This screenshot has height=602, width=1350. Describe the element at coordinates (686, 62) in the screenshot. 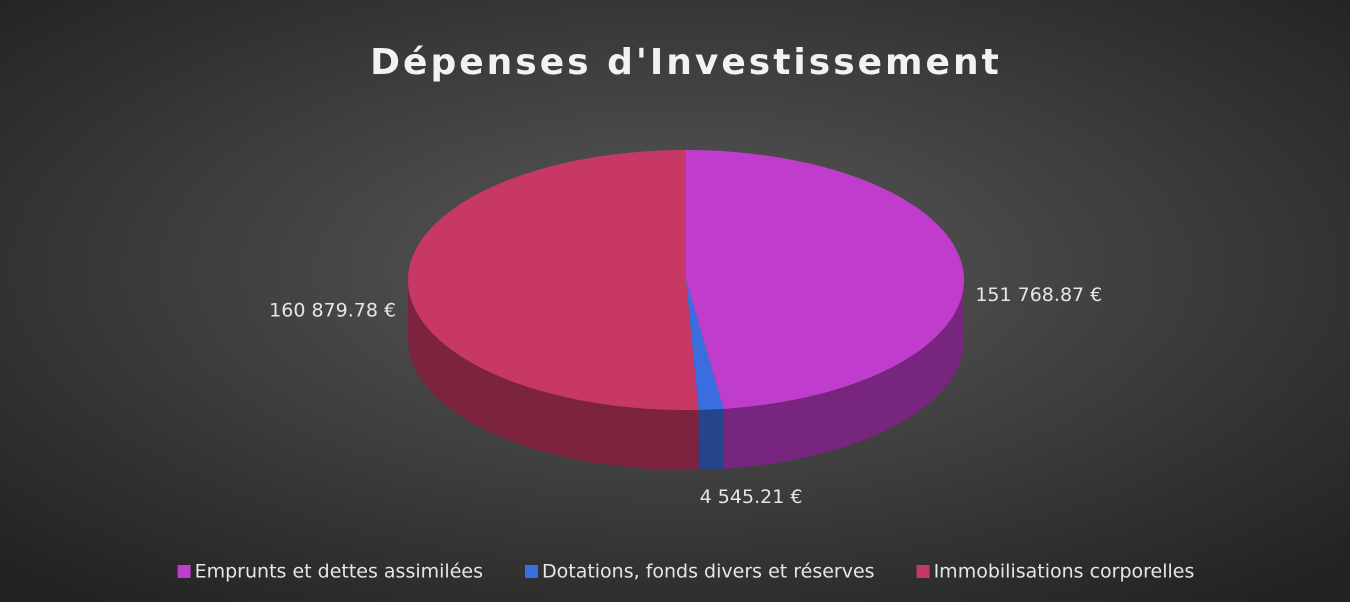

I see `chart-title: Dépenses d'Investissement` at that location.